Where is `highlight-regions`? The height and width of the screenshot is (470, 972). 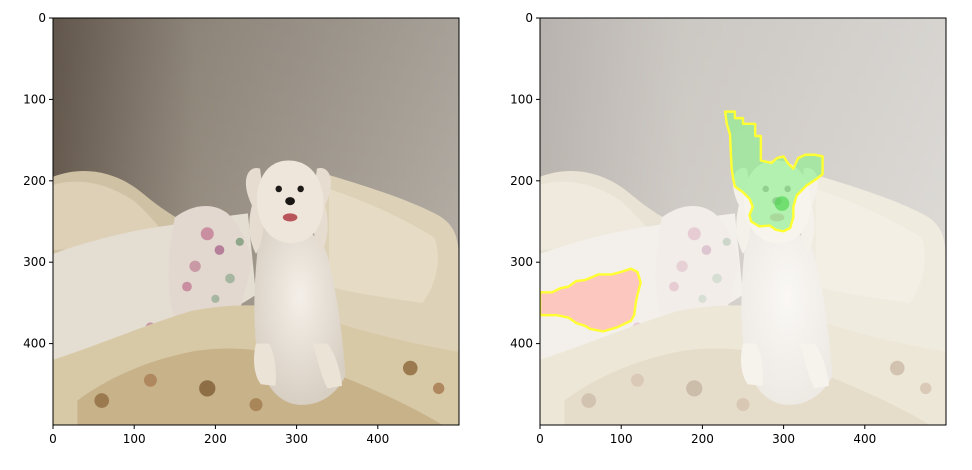
highlight-regions is located at coordinates (682, 221).